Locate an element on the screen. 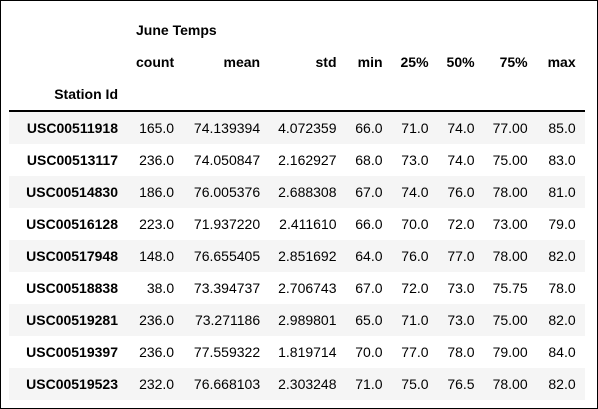 Image resolution: width=598 pixels, height=409 pixels. column-header-mean: mean is located at coordinates (242, 62).